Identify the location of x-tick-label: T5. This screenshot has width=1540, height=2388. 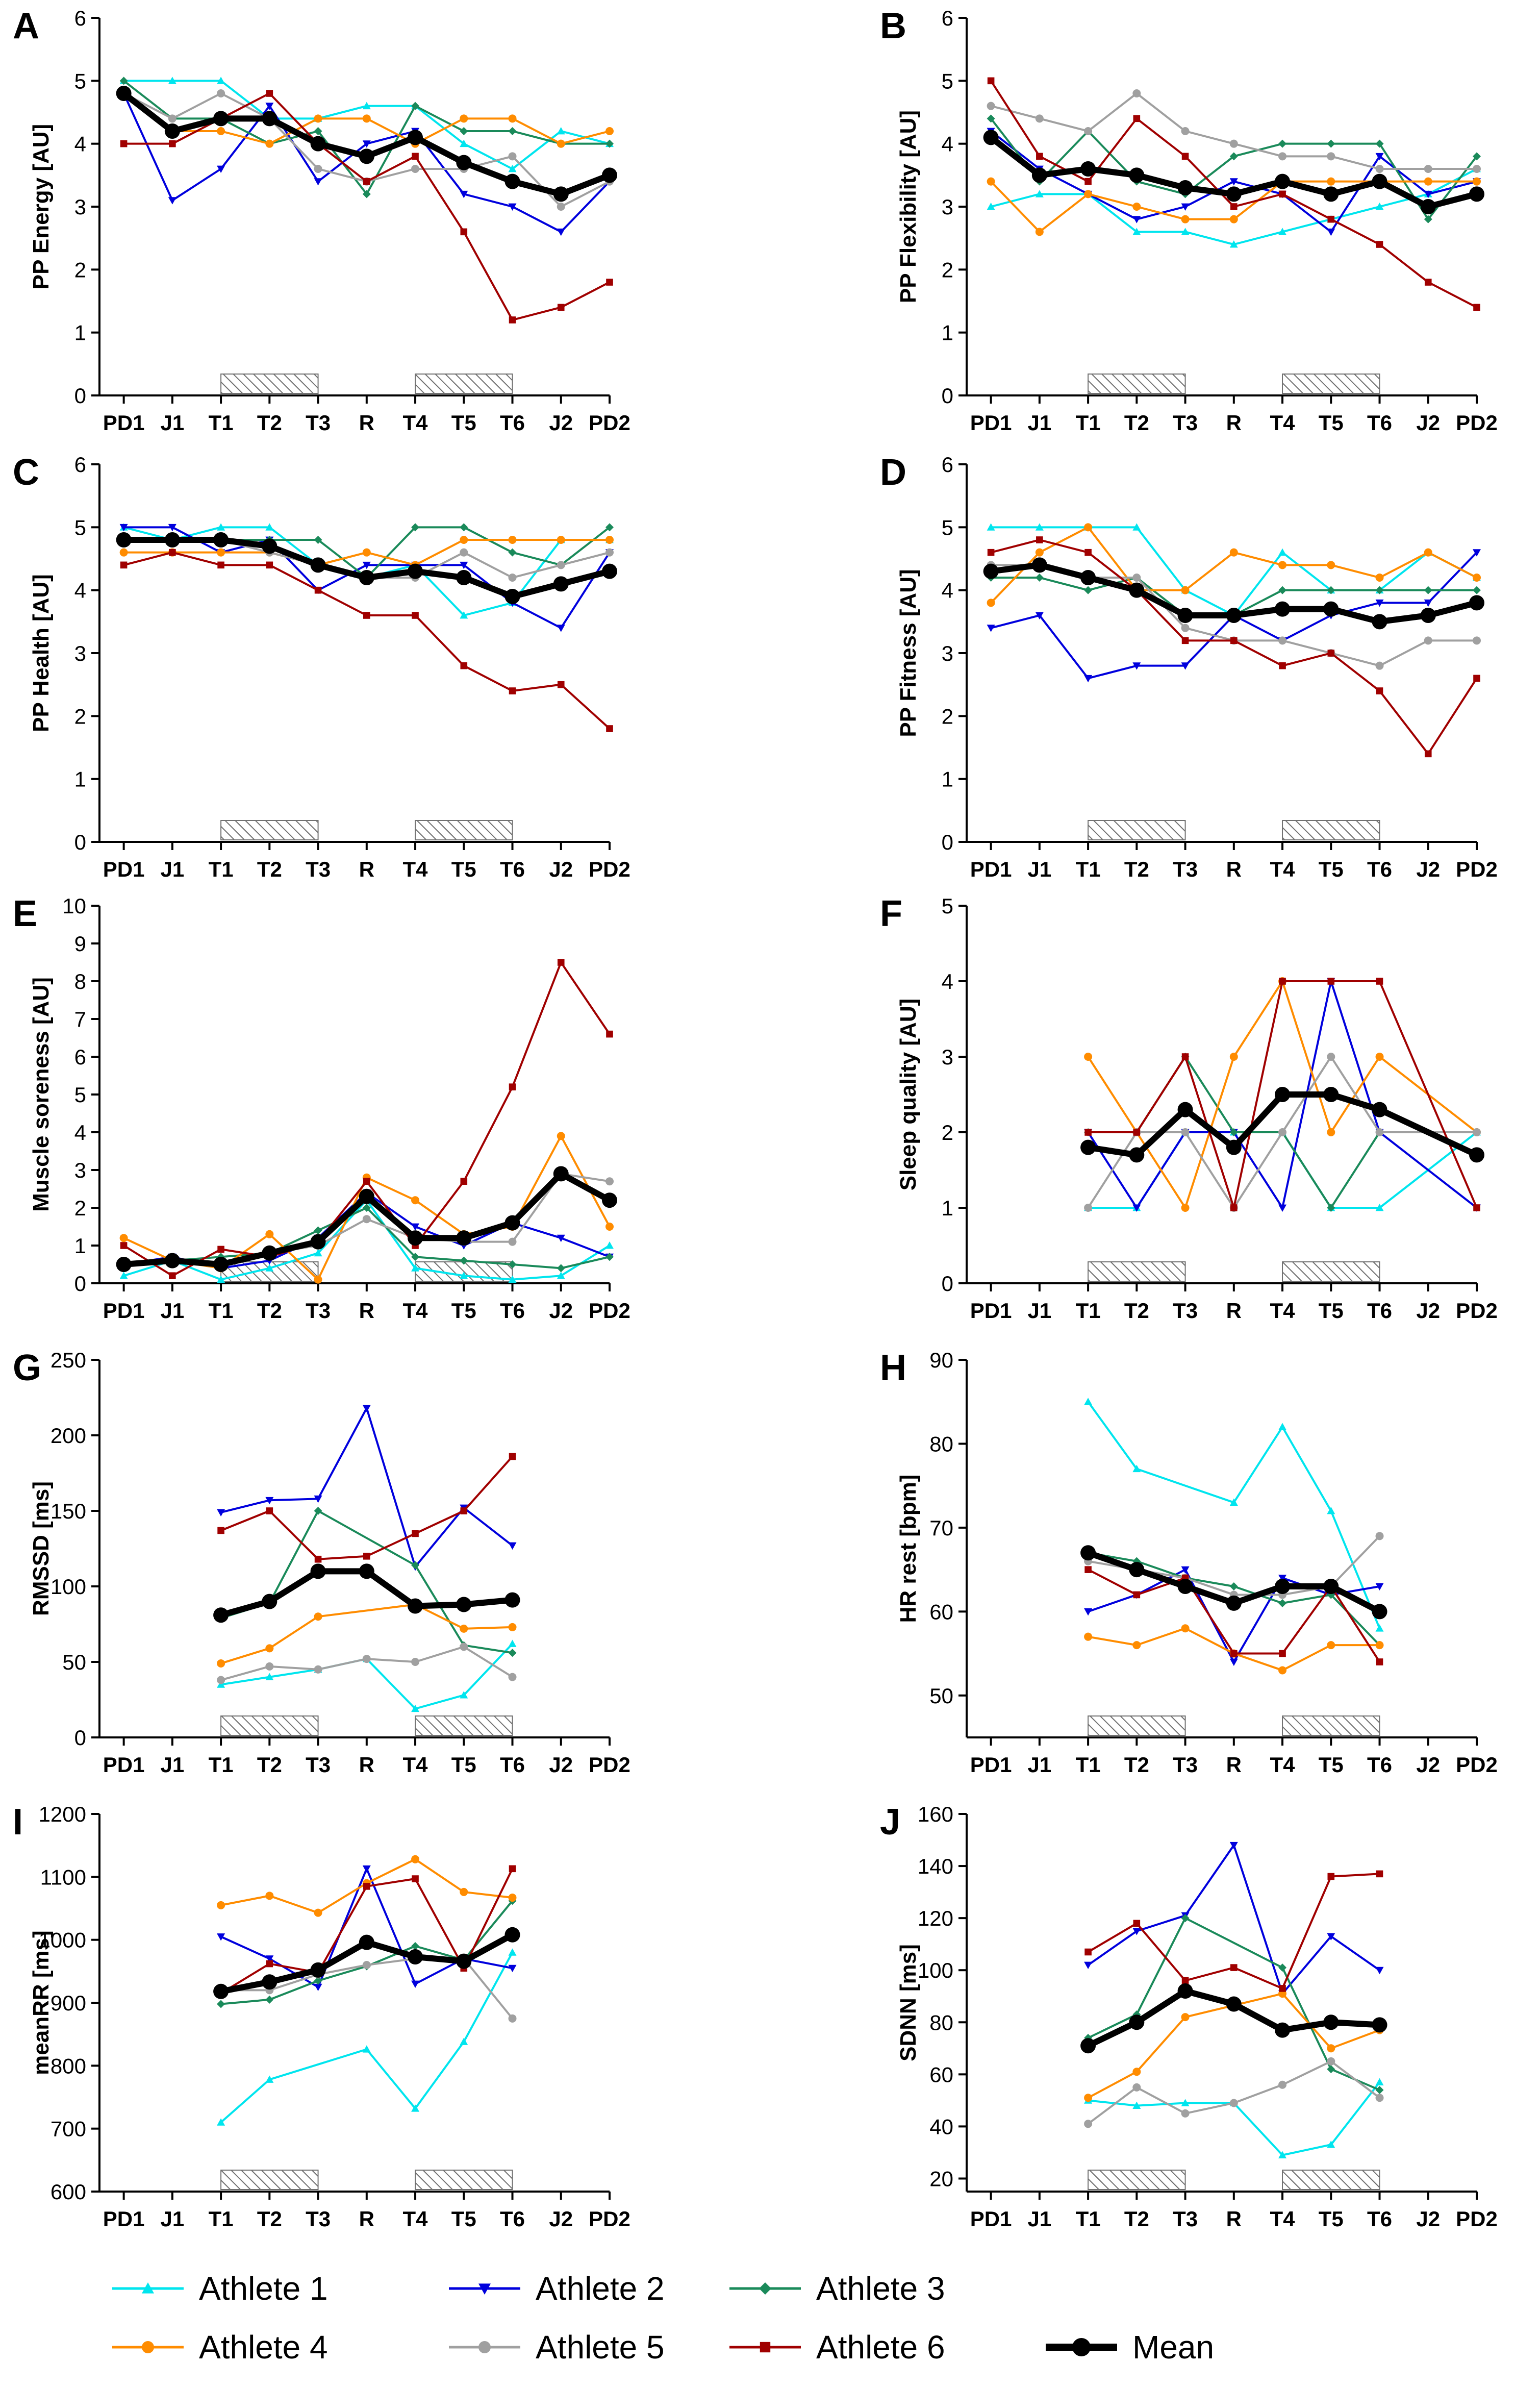
(463, 1765).